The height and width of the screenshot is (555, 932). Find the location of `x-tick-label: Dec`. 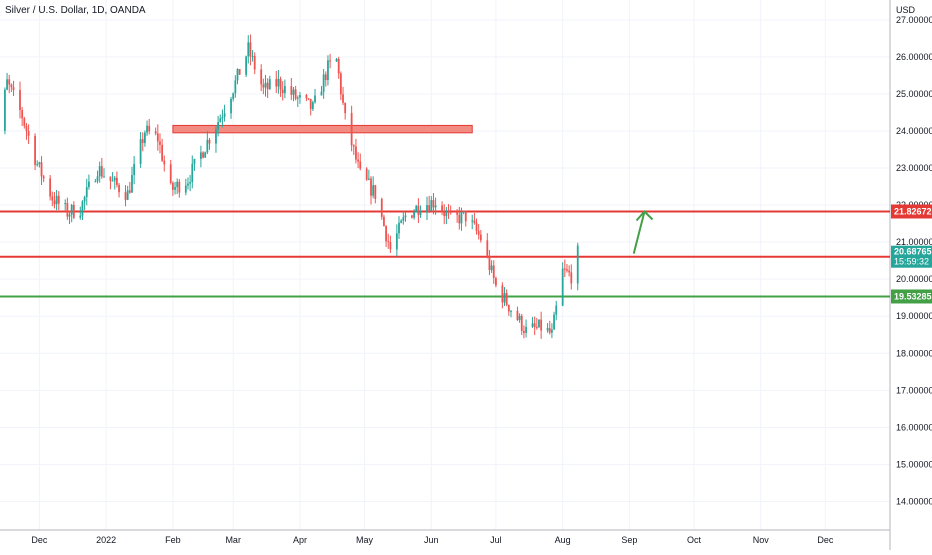

x-tick-label: Dec is located at coordinates (825, 540).